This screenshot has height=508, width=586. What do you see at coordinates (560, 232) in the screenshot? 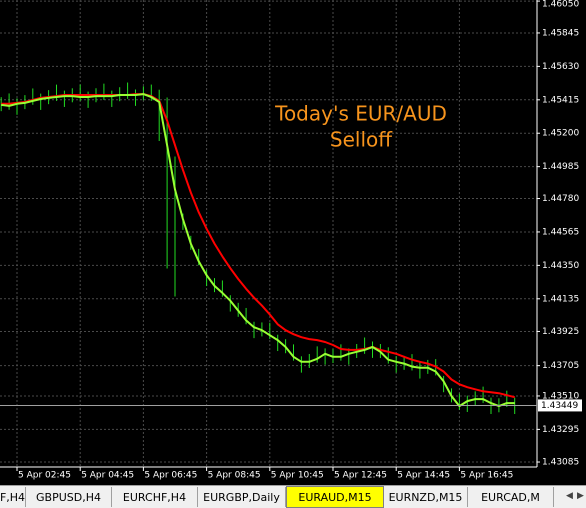
I see `y-tick-label: 1.44565` at bounding box center [560, 232].